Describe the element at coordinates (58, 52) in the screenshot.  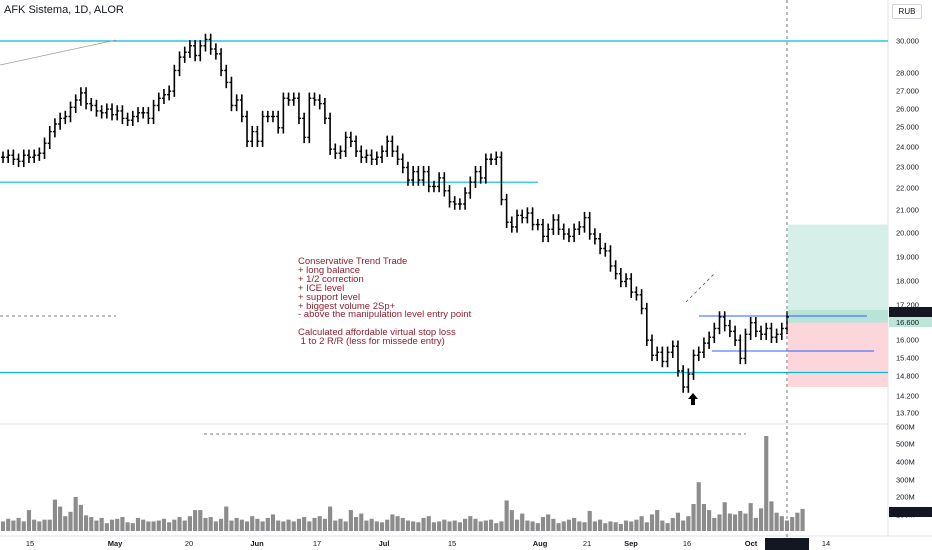
I see `trend-line` at that location.